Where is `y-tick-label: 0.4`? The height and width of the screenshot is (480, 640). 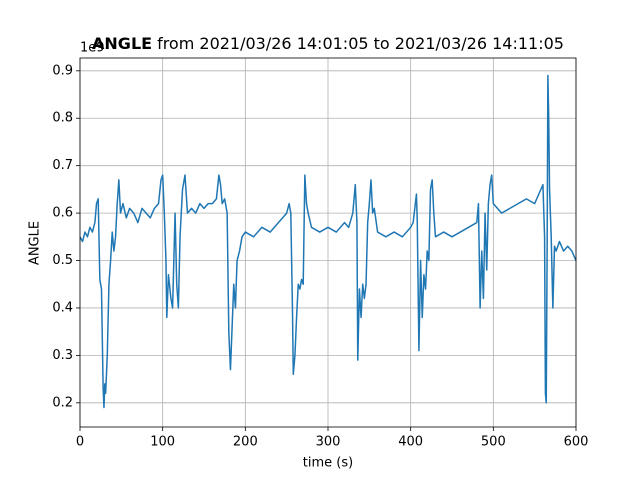 y-tick-label: 0.4 is located at coordinates (62, 307).